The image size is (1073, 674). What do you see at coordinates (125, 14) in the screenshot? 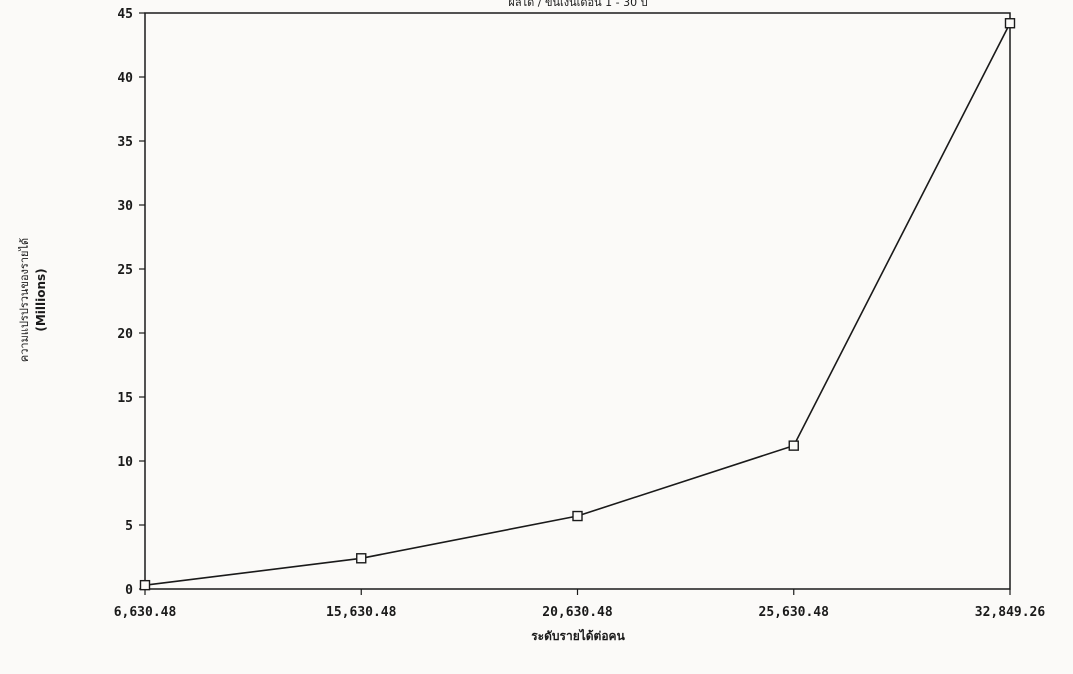
I see `y-tick-label: 45` at bounding box center [125, 14].